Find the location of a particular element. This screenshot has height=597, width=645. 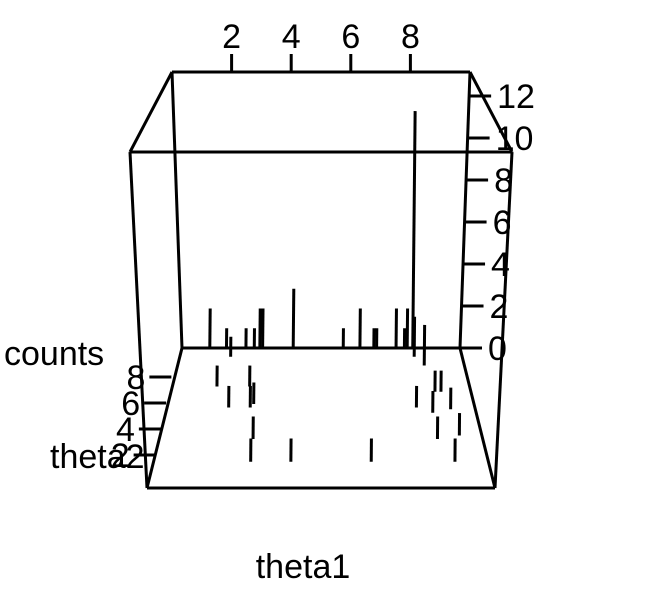

y-tick-label: 8 is located at coordinates (135, 378).